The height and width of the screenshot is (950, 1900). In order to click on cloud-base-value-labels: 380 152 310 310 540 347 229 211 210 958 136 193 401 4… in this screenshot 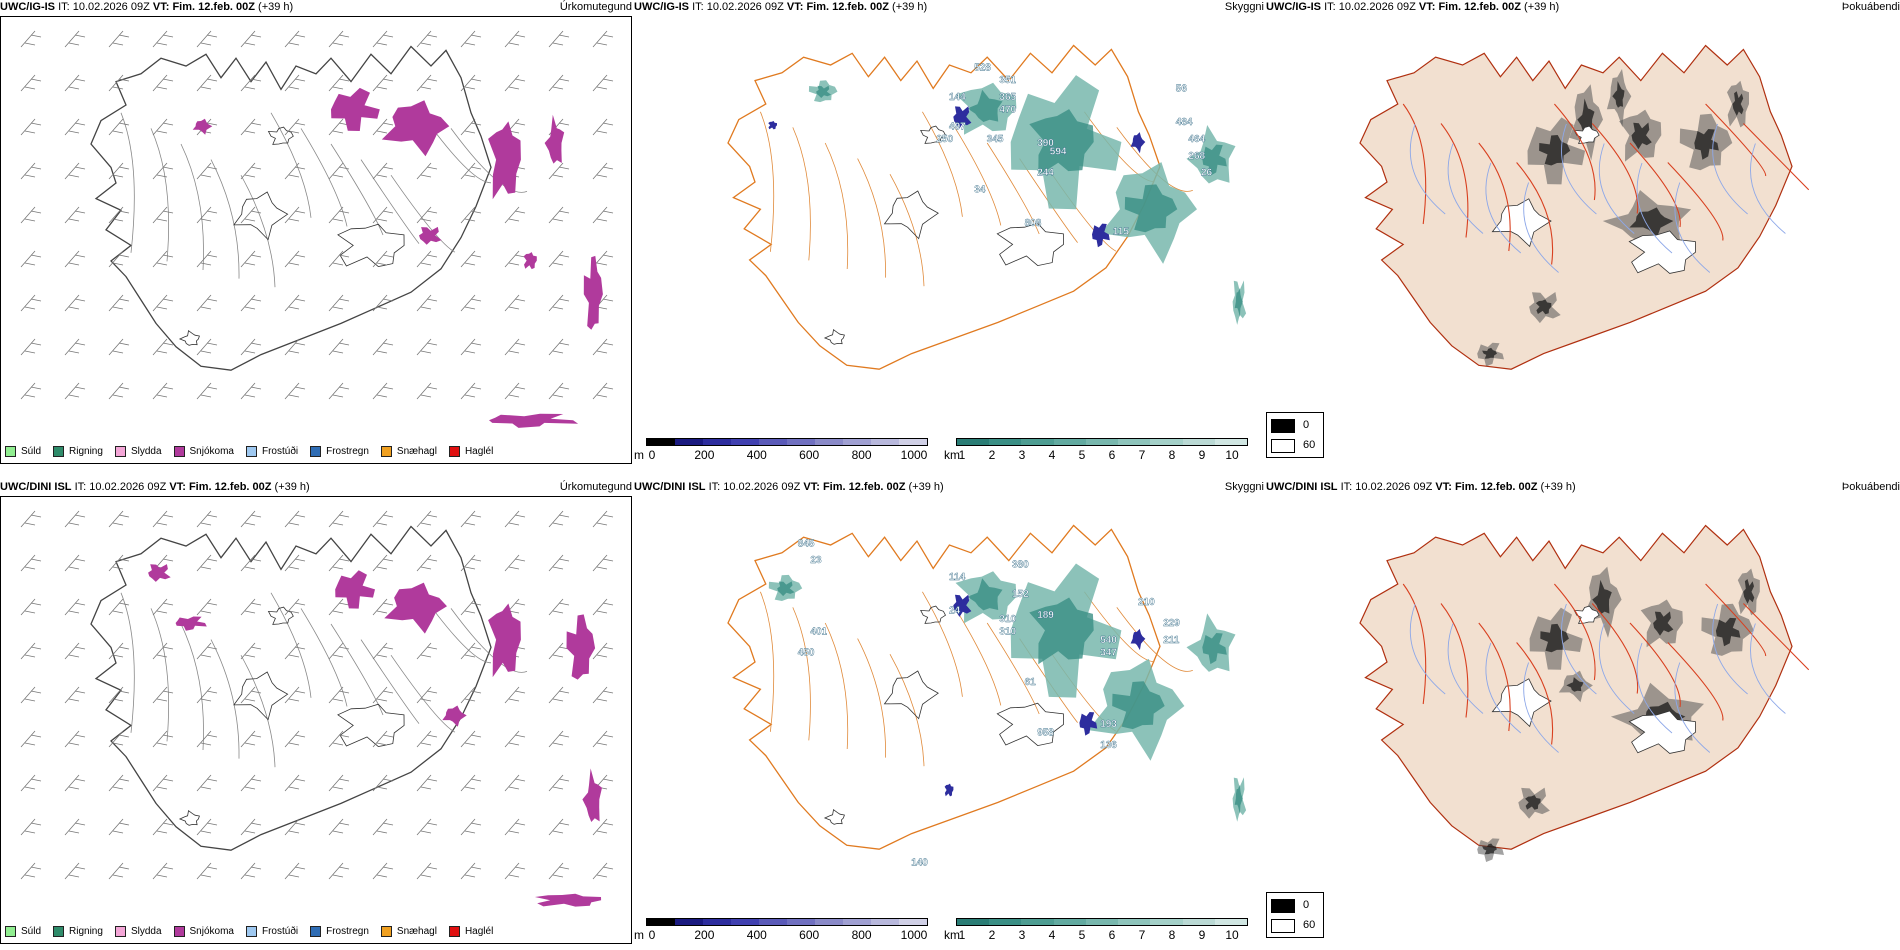, I will do `click(989, 703)`.